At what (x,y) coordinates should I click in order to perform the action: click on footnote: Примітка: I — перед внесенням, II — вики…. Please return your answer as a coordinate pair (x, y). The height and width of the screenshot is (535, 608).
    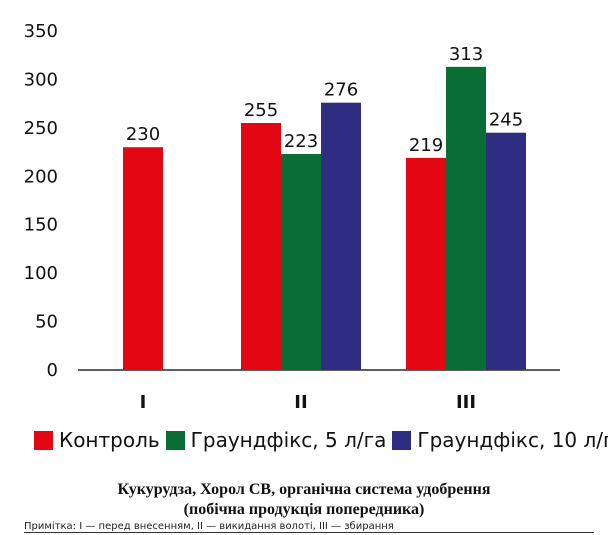
    Looking at the image, I should click on (209, 526).